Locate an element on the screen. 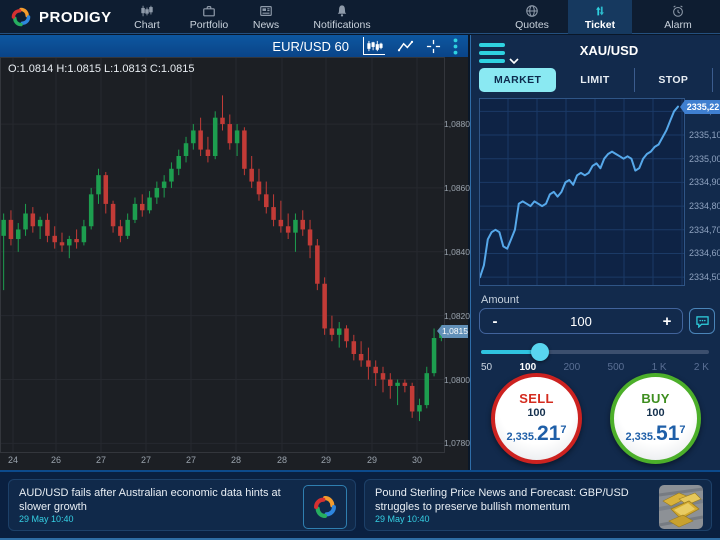 This screenshot has height=540, width=720. mini-y-axis-tick: 2334,80 is located at coordinates (704, 206).